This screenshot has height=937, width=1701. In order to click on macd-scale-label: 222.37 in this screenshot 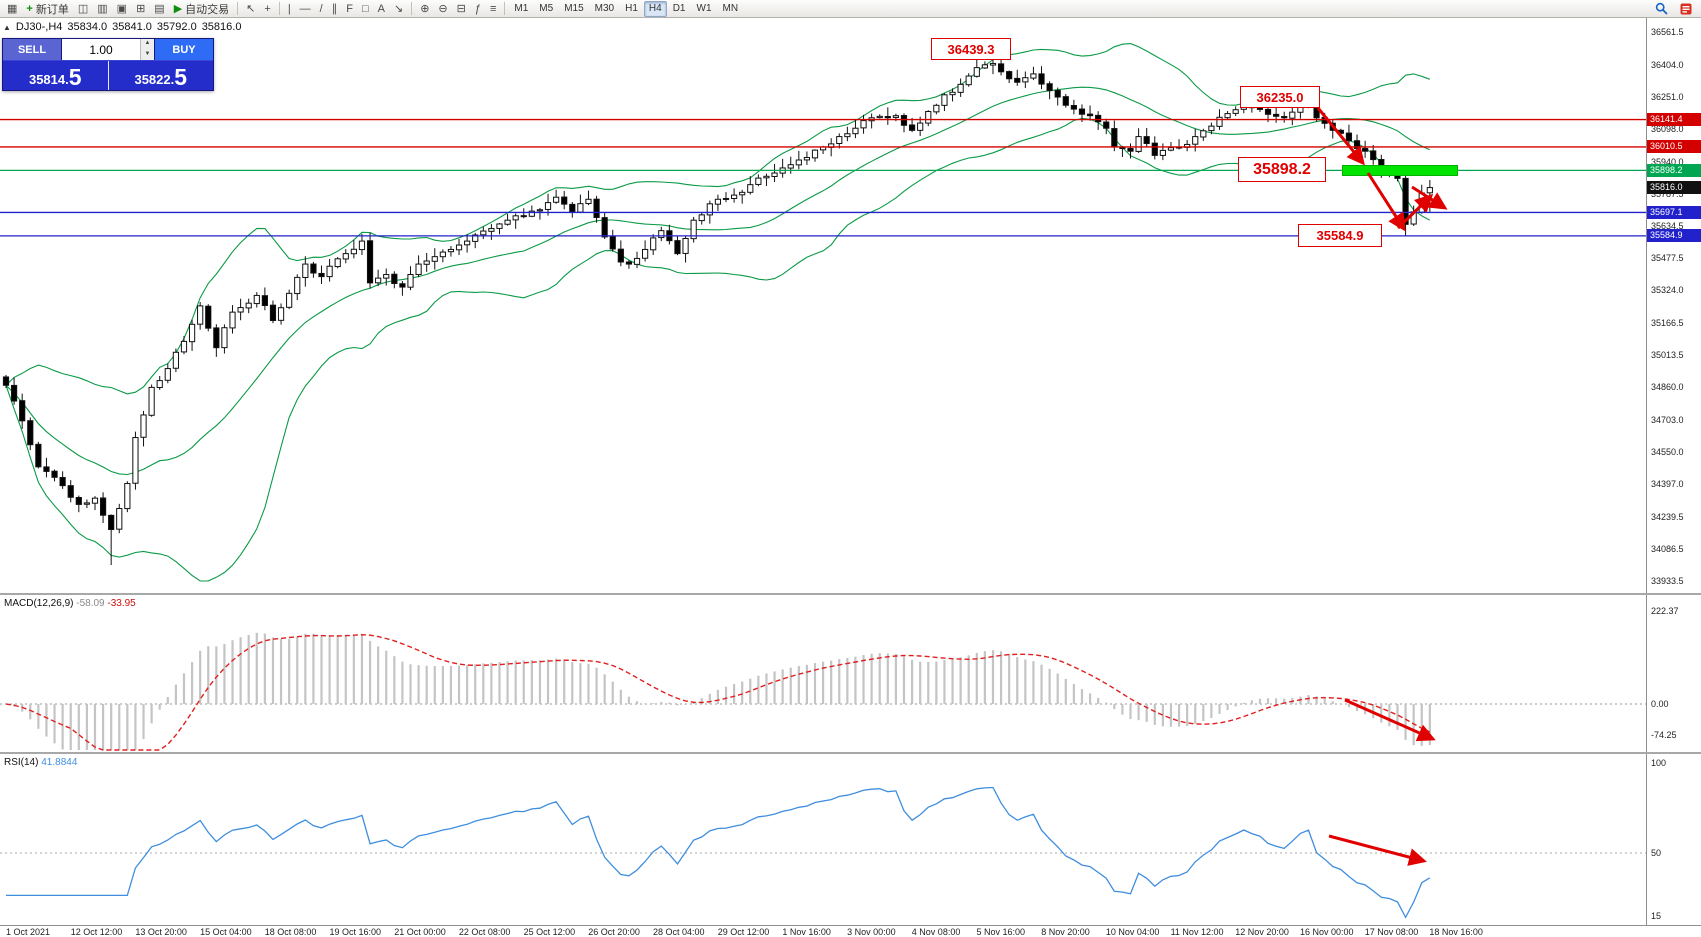, I will do `click(1665, 610)`.